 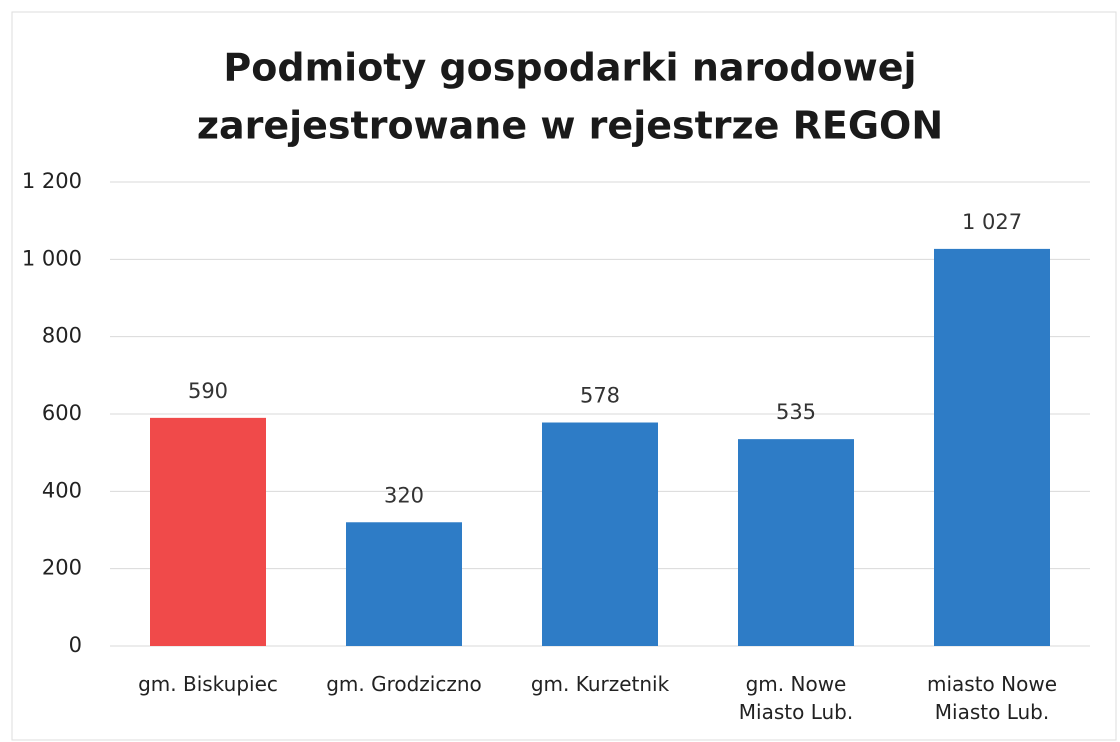 What do you see at coordinates (62, 336) in the screenshot?
I see `y-tick-label: 800` at bounding box center [62, 336].